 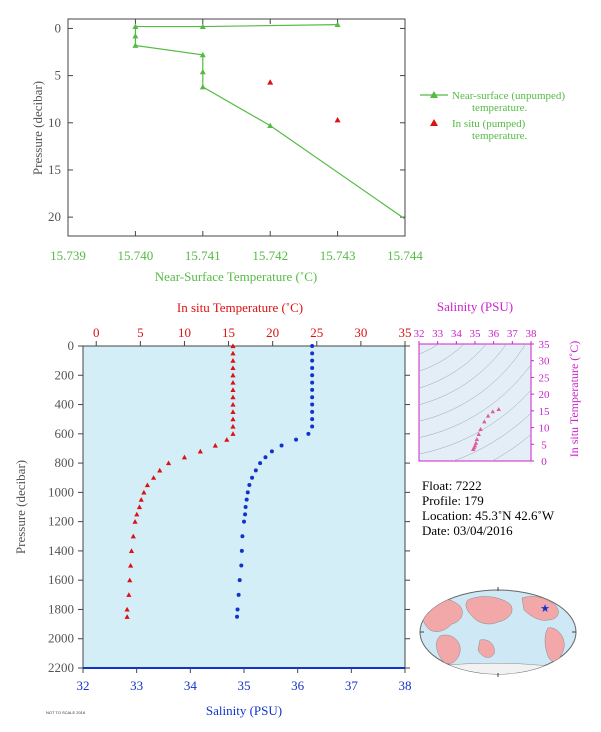 I want to click on ts-x-tick-label: 35, so click(x=476, y=334).